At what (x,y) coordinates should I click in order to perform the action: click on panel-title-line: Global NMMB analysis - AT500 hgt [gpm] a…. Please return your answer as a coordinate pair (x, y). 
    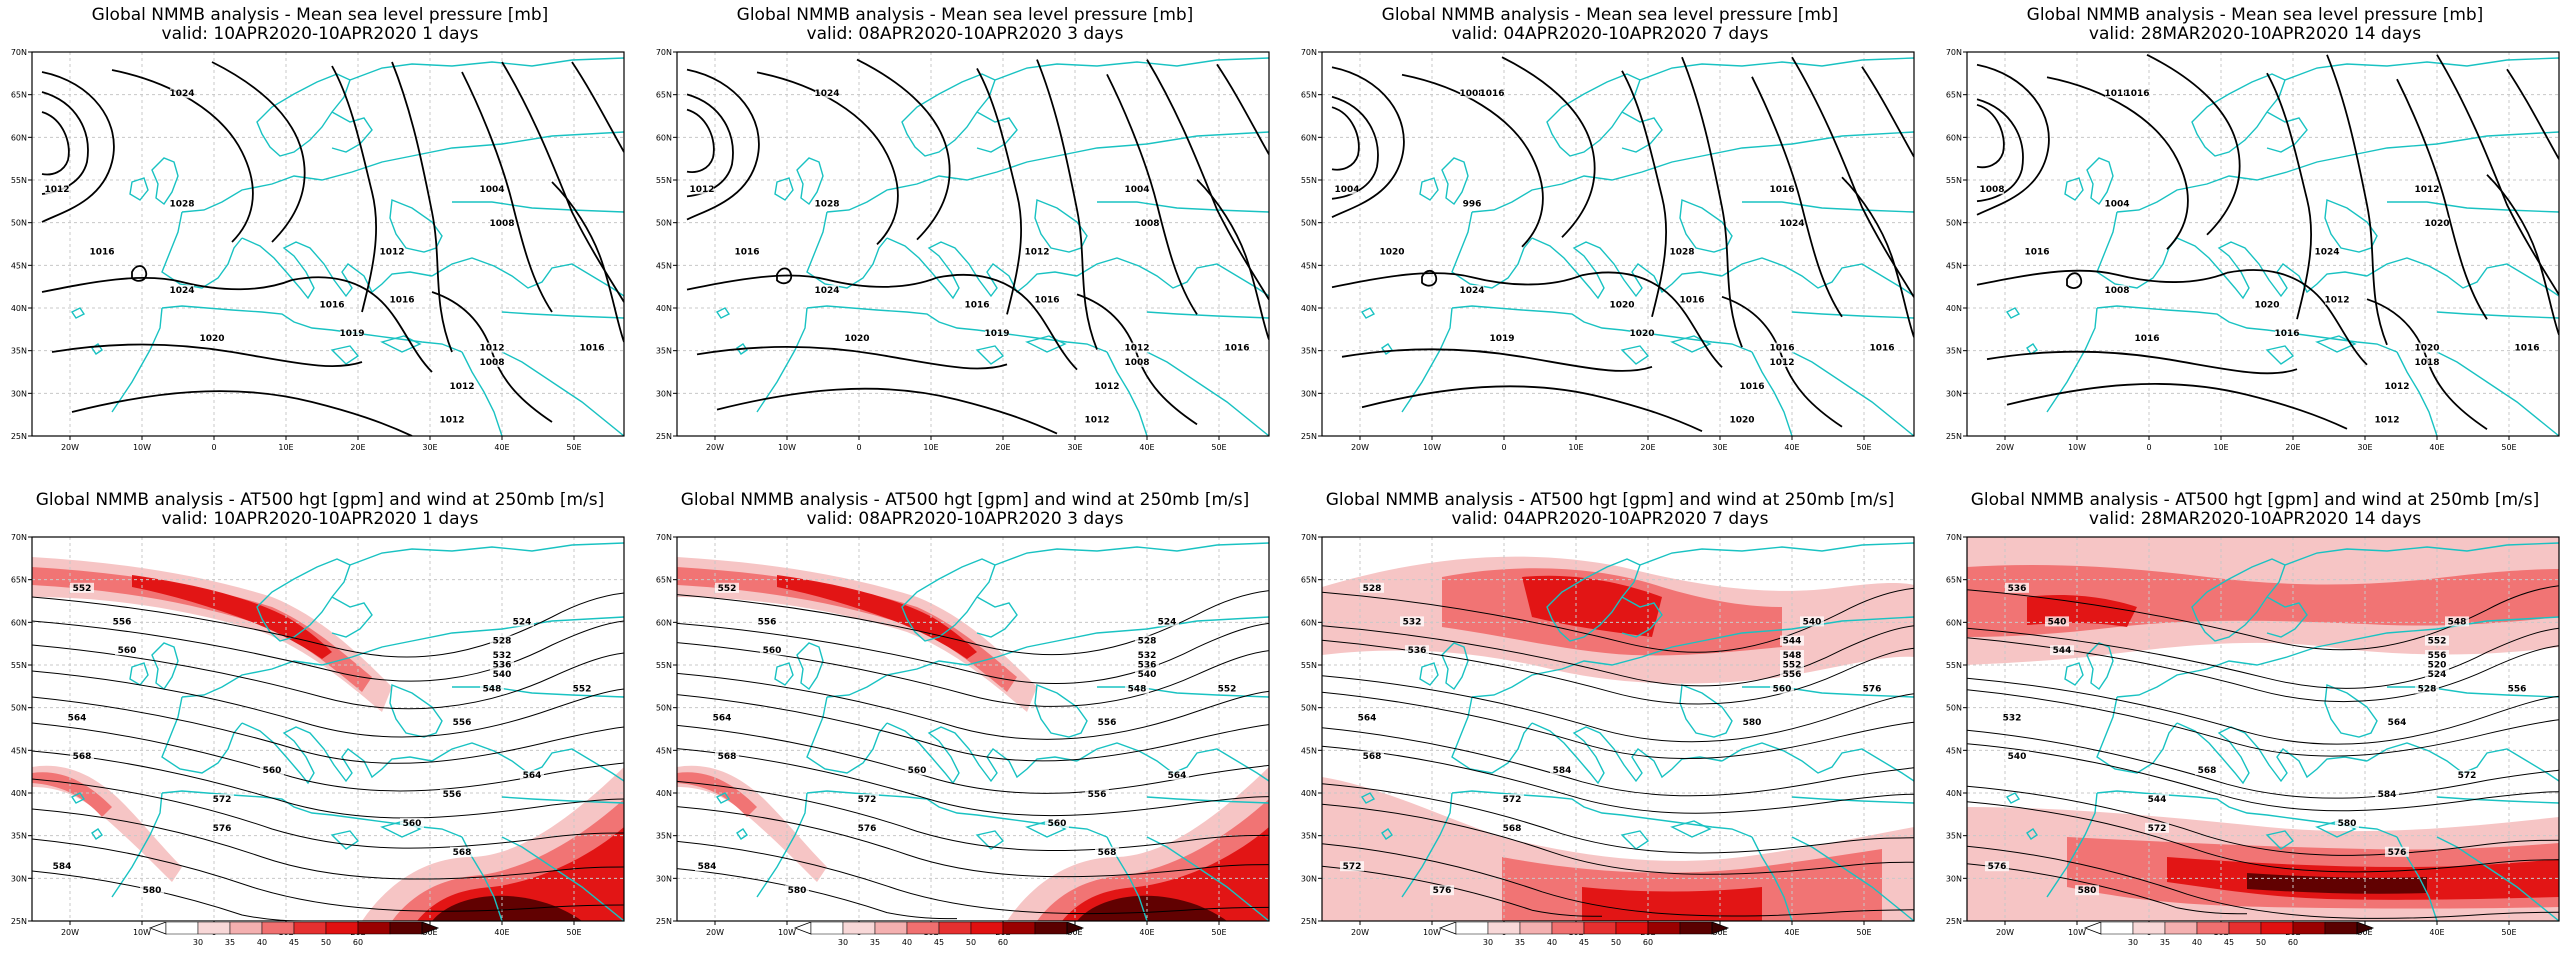
    Looking at the image, I should click on (320, 500).